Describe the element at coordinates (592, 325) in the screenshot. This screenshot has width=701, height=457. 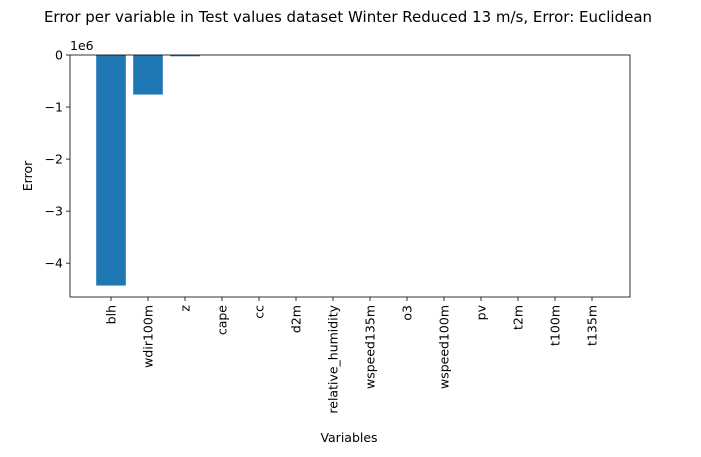
I see `x-tick-label-t135m: t135m` at that location.